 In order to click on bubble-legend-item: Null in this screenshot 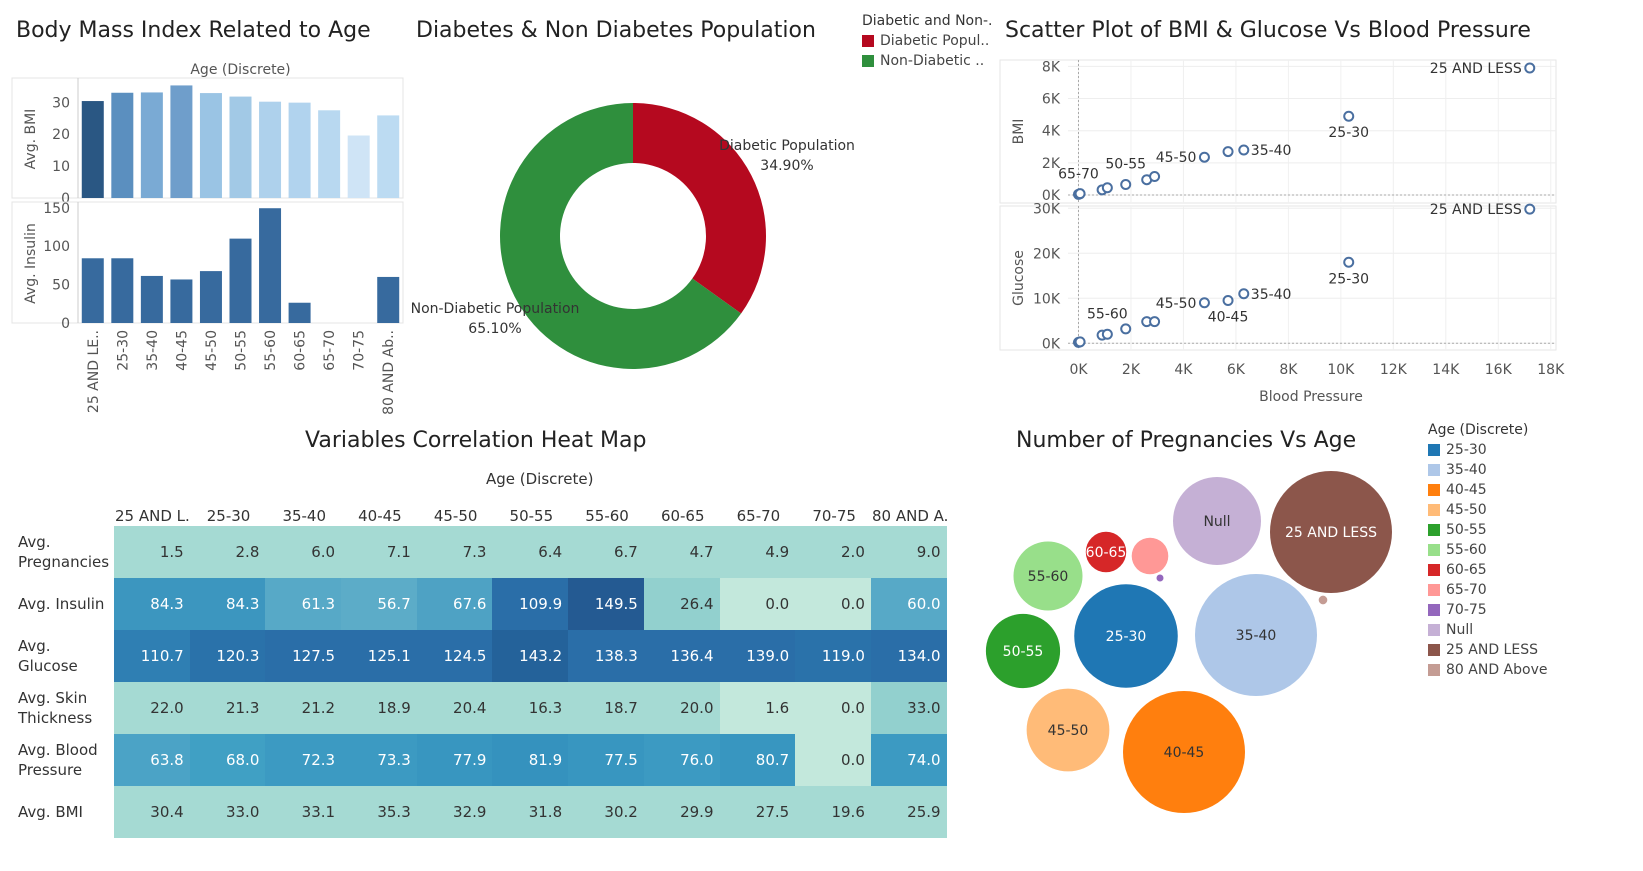, I will do `click(1498, 630)`.